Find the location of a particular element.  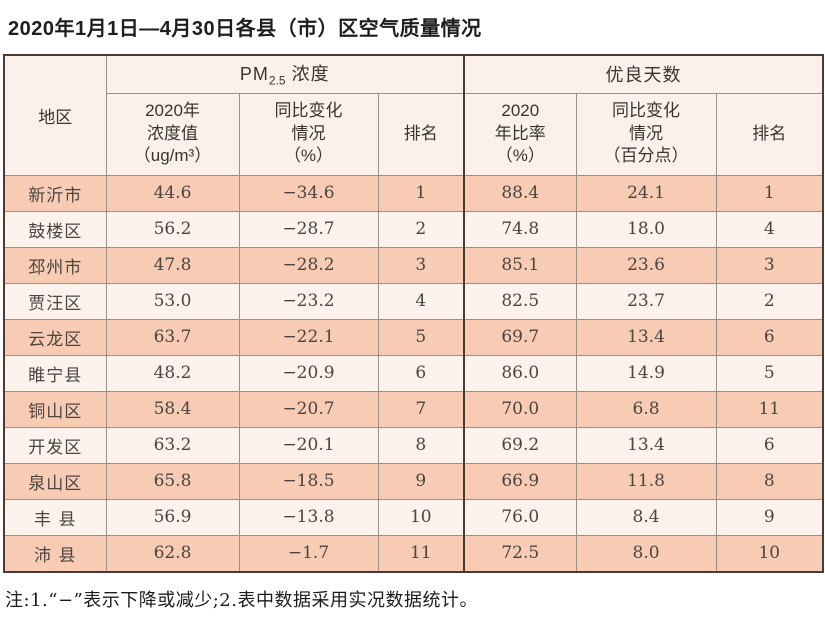

table-row: 贾汪区 53.0 −23.2 4 82.5 23.7 2 is located at coordinates (413, 301).